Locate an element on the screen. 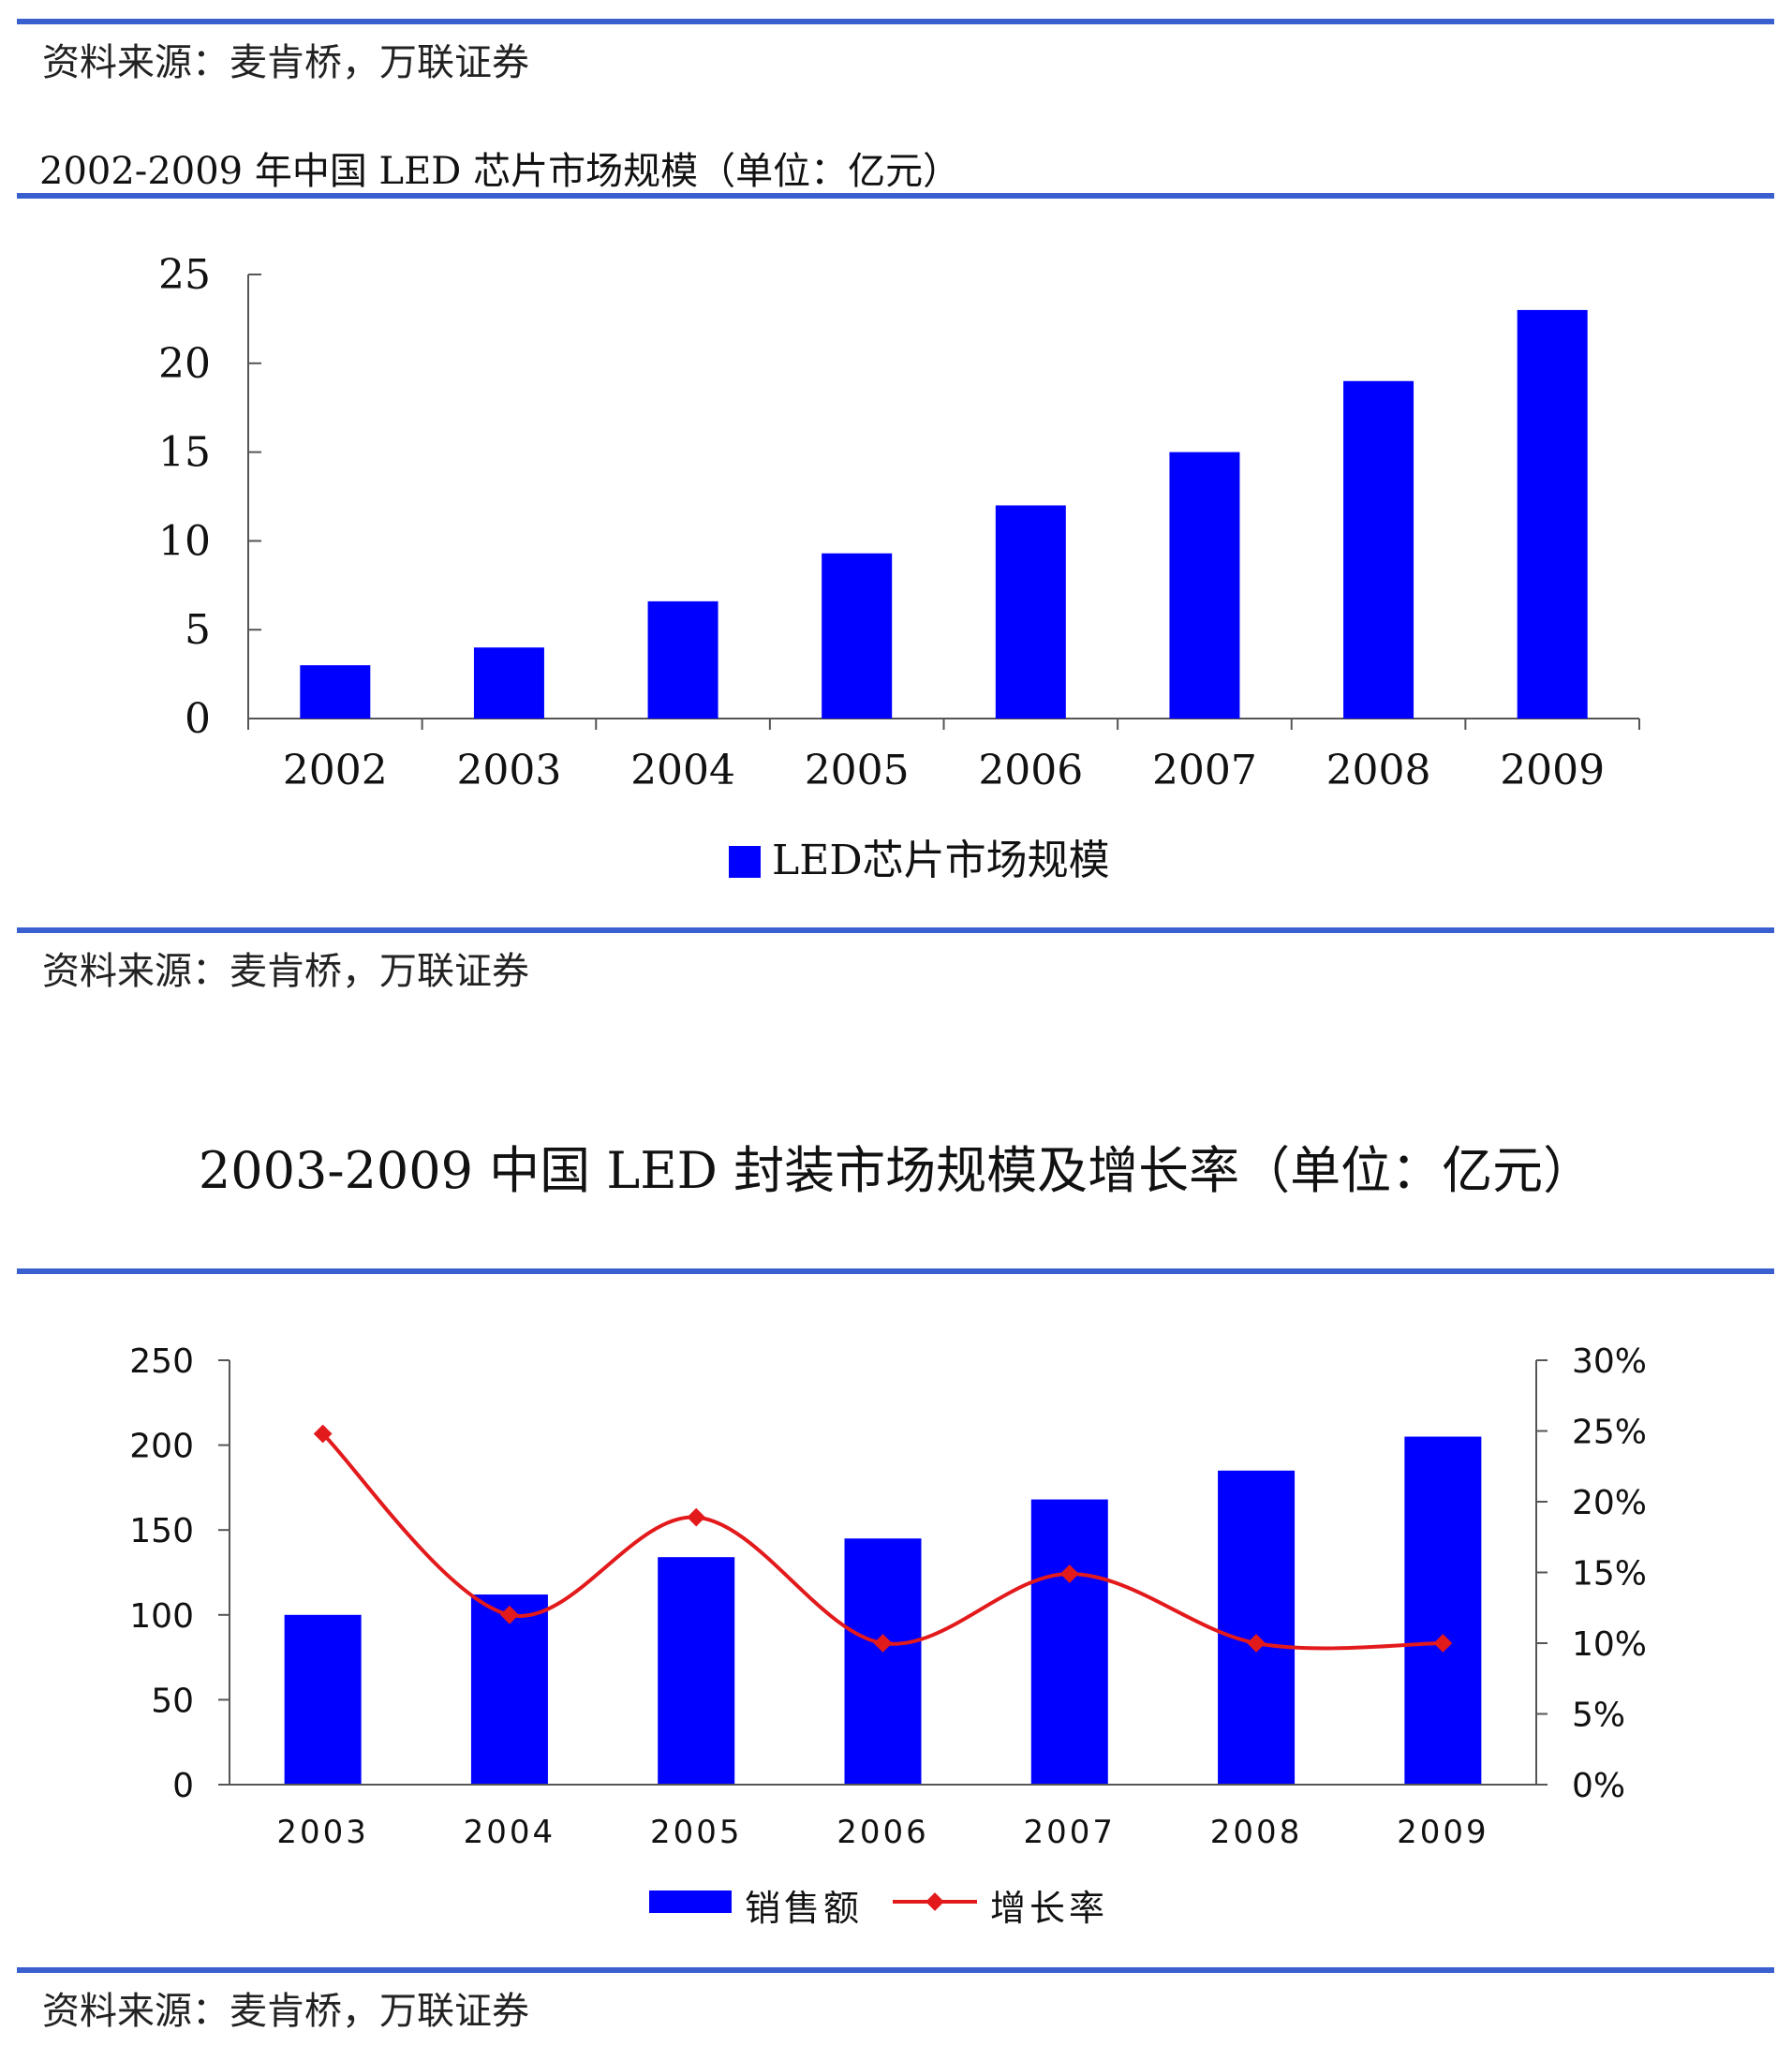  chart1-bottom-rule is located at coordinates (895, 930).